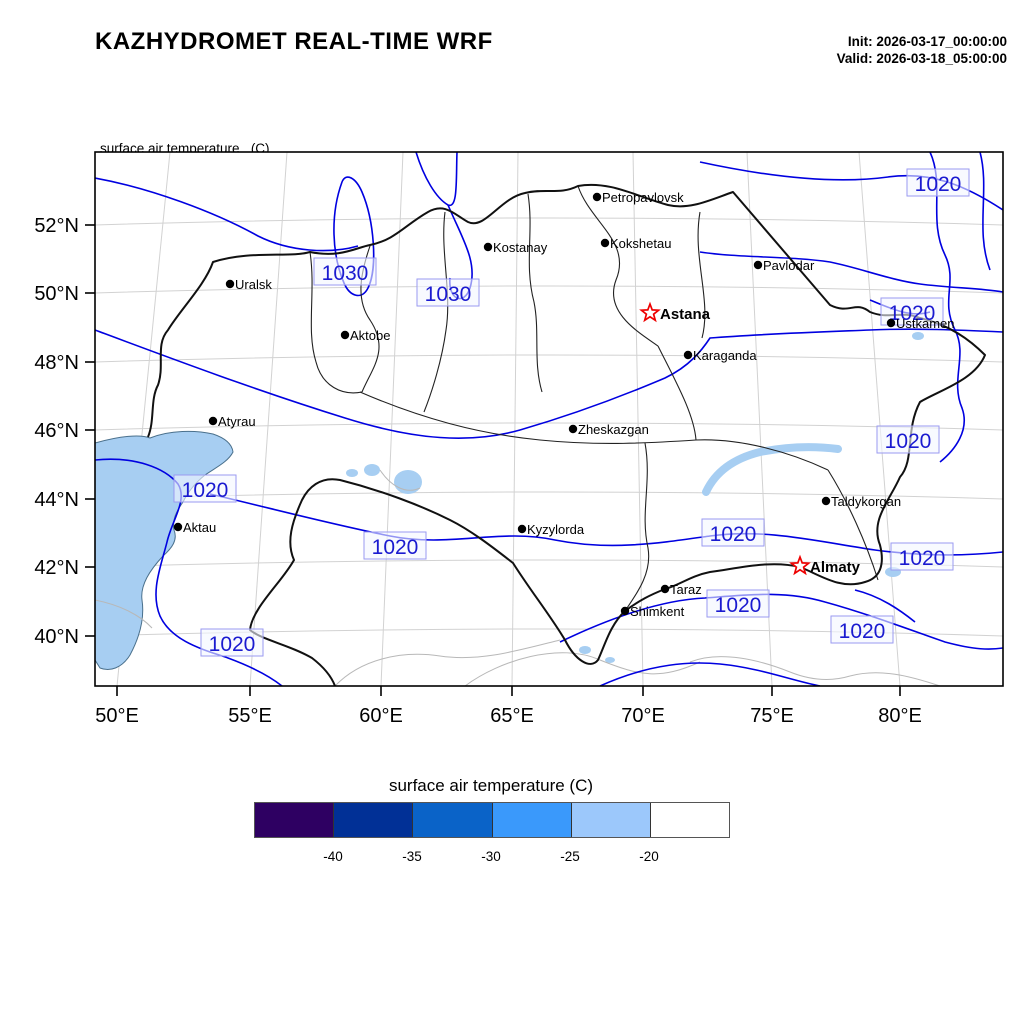  What do you see at coordinates (927, 41) in the screenshot?
I see `init-time: Init: 2026-03-17_00:00:00` at bounding box center [927, 41].